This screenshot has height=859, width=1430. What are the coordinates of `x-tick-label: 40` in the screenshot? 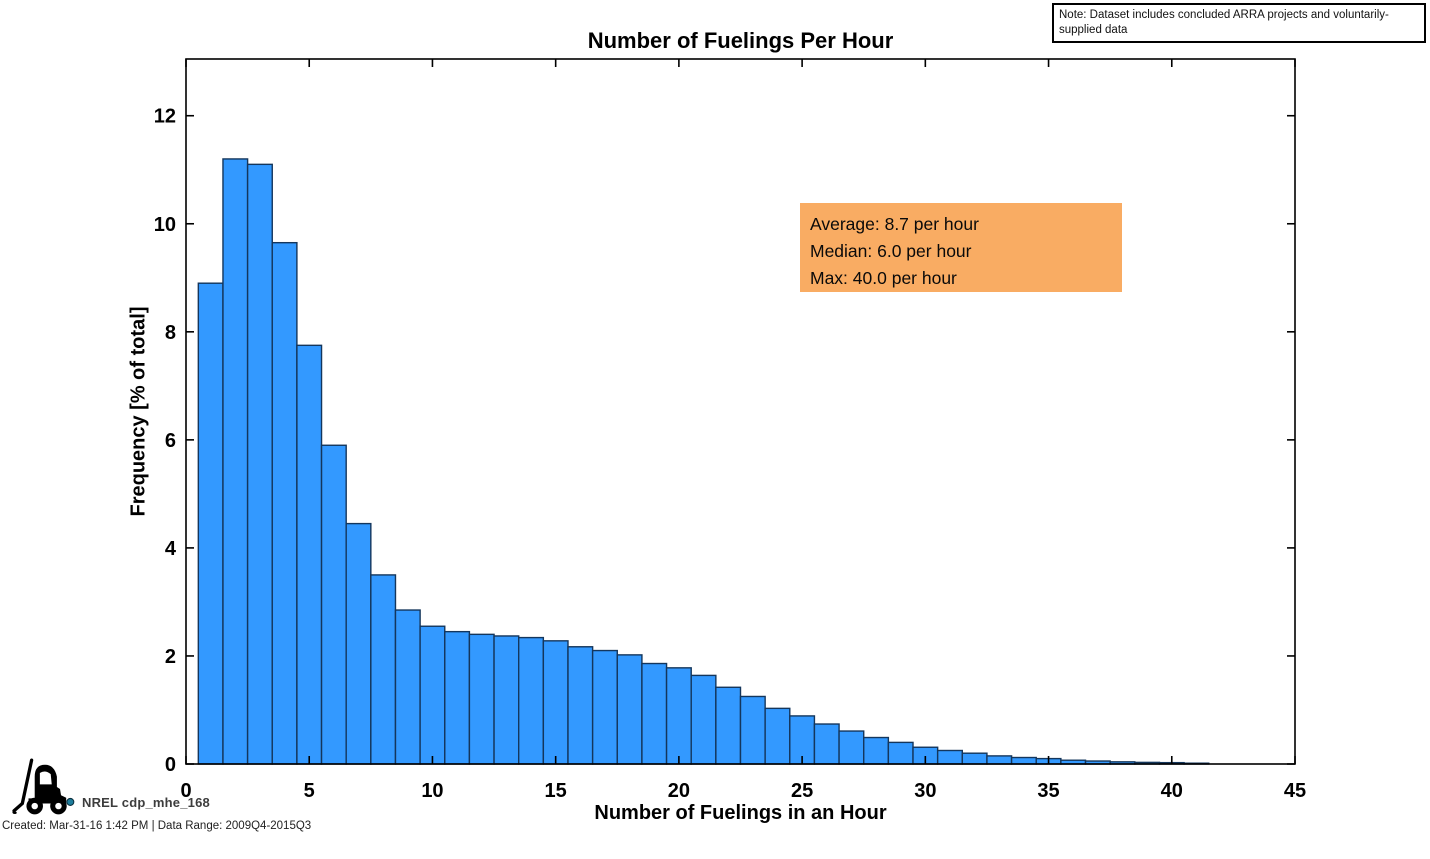 It's located at (1172, 791).